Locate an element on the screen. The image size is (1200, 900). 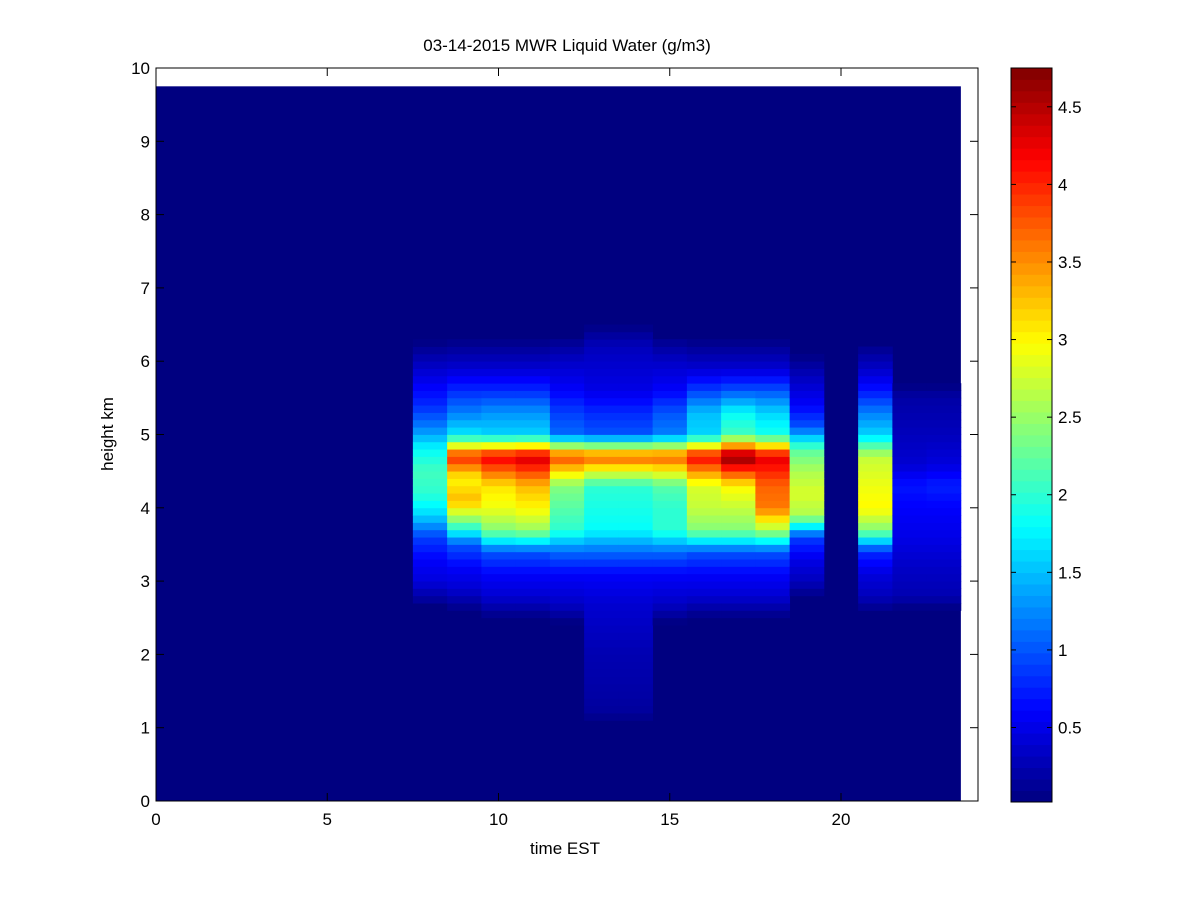
y-tick-label: 5 is located at coordinates (145, 435).